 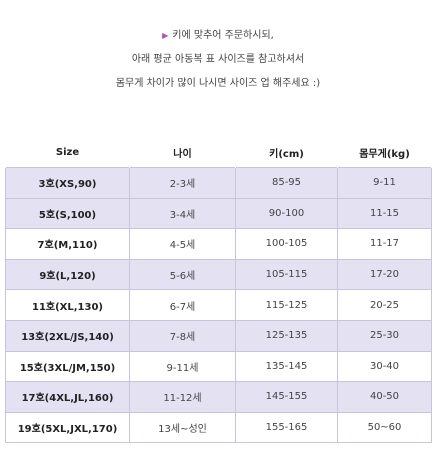 What do you see at coordinates (286, 244) in the screenshot?
I see `height-cell: 100-105` at bounding box center [286, 244].